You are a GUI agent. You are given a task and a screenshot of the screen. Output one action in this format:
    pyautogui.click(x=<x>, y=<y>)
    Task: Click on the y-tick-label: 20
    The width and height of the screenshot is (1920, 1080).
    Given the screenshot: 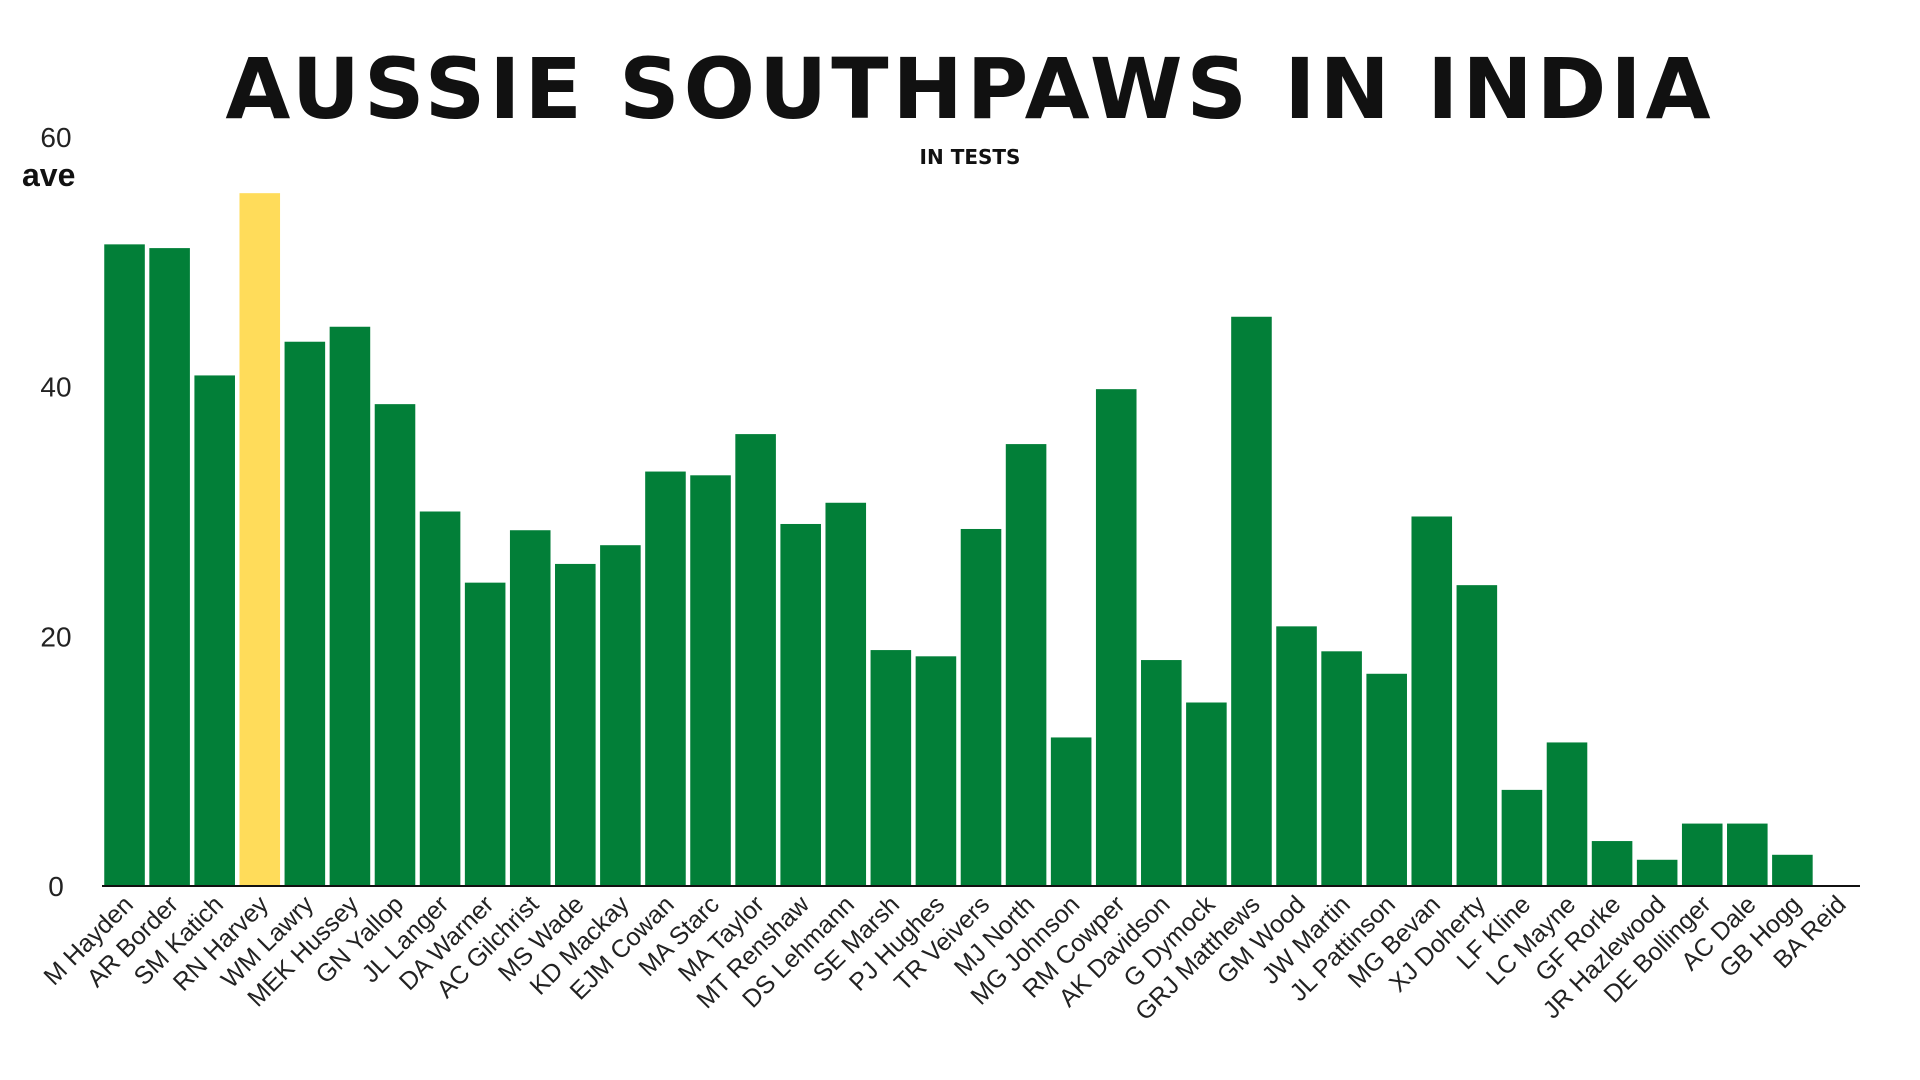 What is the action you would take?
    pyautogui.click(x=55, y=636)
    